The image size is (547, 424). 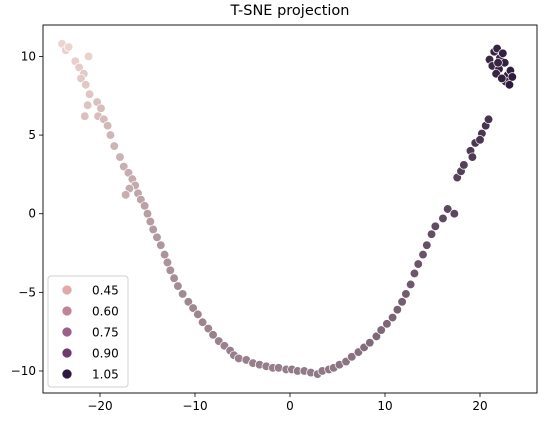 I want to click on legend-box, so click(x=88, y=331).